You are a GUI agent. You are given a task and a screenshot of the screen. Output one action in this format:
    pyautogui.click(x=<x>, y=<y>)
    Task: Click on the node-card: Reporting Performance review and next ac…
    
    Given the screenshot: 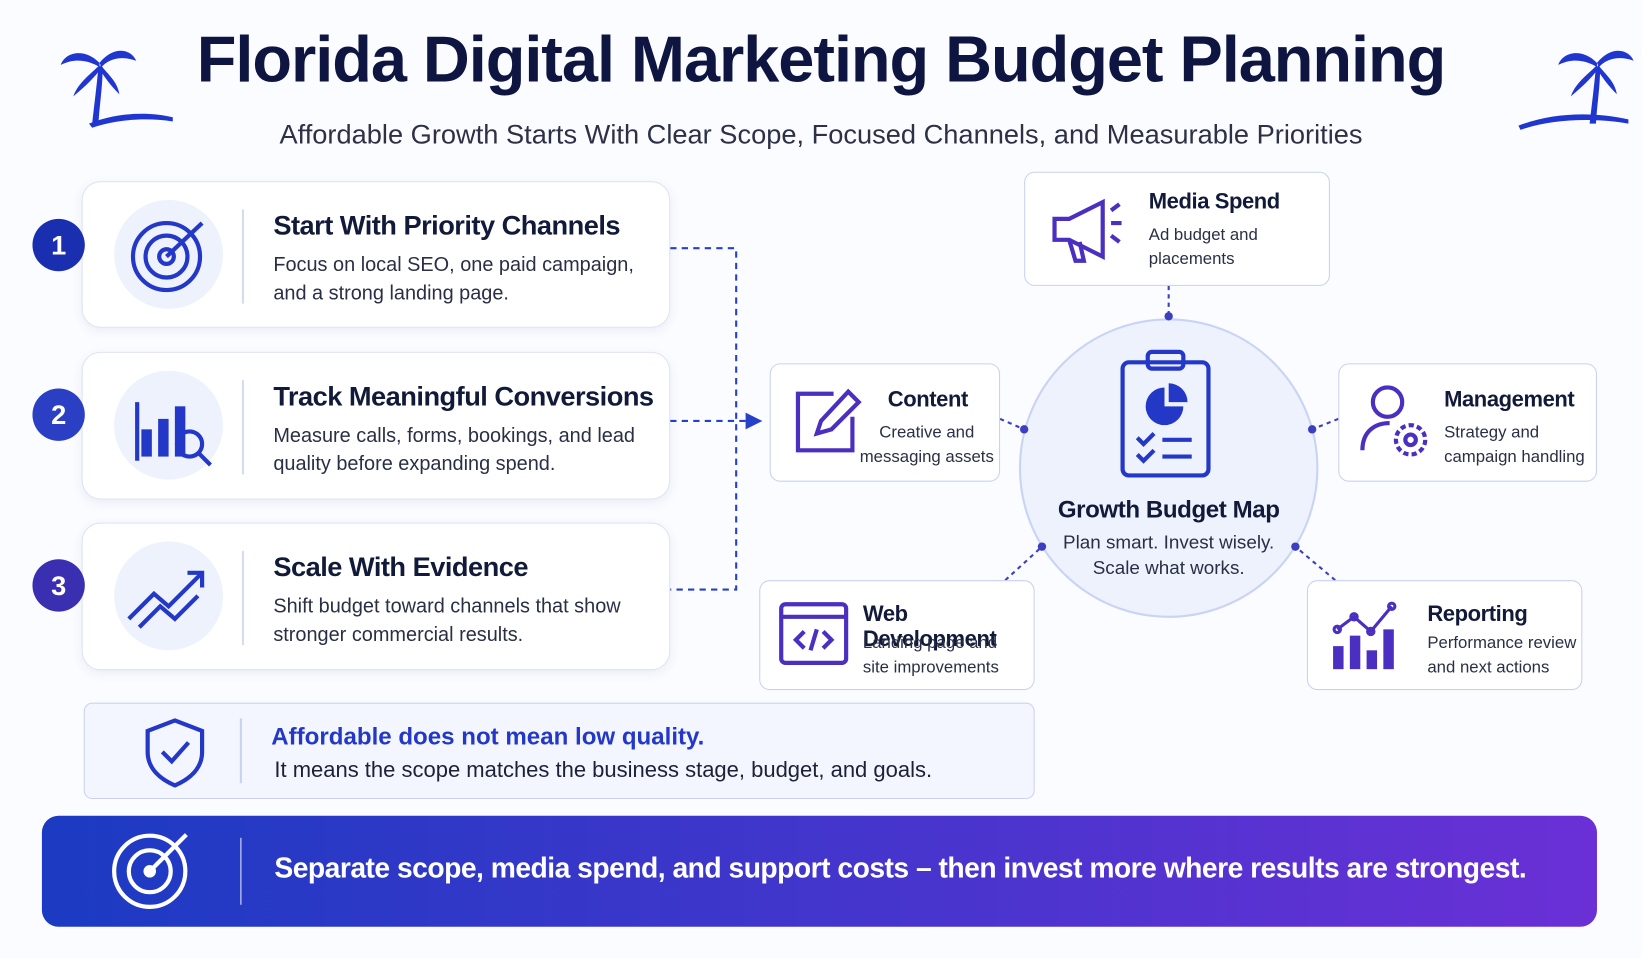 What is the action you would take?
    pyautogui.click(x=1444, y=635)
    